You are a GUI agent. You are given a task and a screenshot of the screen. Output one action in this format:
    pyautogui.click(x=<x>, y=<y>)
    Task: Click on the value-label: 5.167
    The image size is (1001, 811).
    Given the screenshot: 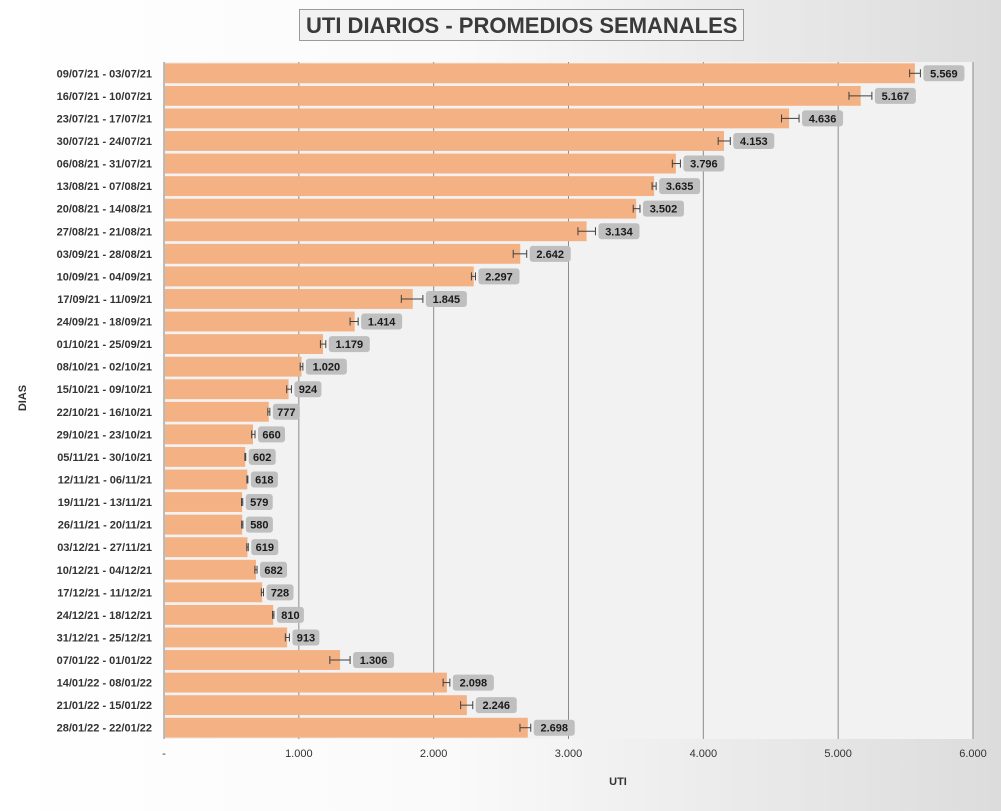 What is the action you would take?
    pyautogui.click(x=896, y=97)
    